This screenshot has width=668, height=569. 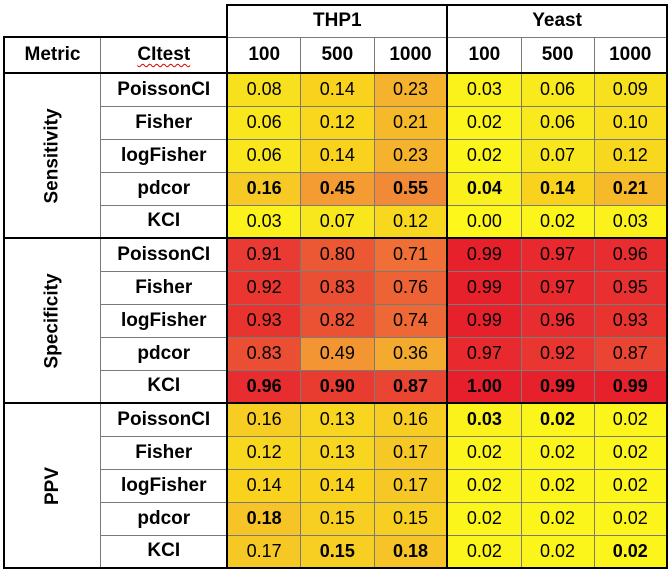 I want to click on metric-label-cell: PPV, so click(x=52, y=485).